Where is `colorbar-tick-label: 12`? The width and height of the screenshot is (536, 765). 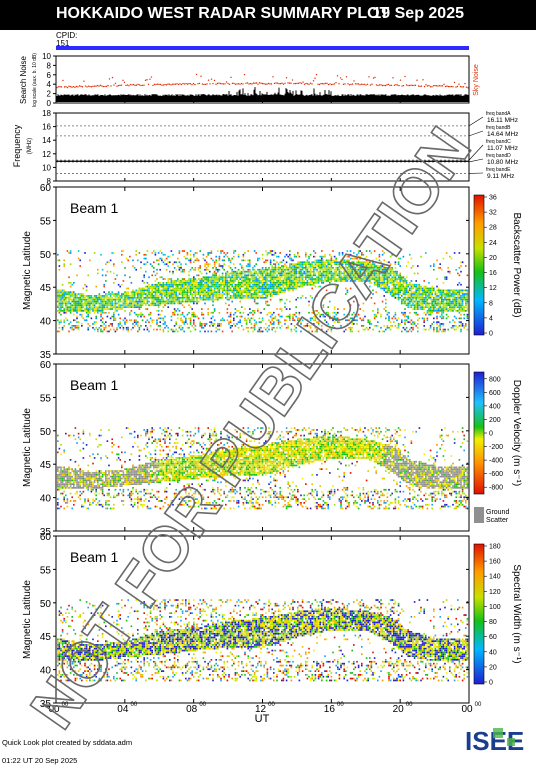
colorbar-tick-label: 12 is located at coordinates (493, 288).